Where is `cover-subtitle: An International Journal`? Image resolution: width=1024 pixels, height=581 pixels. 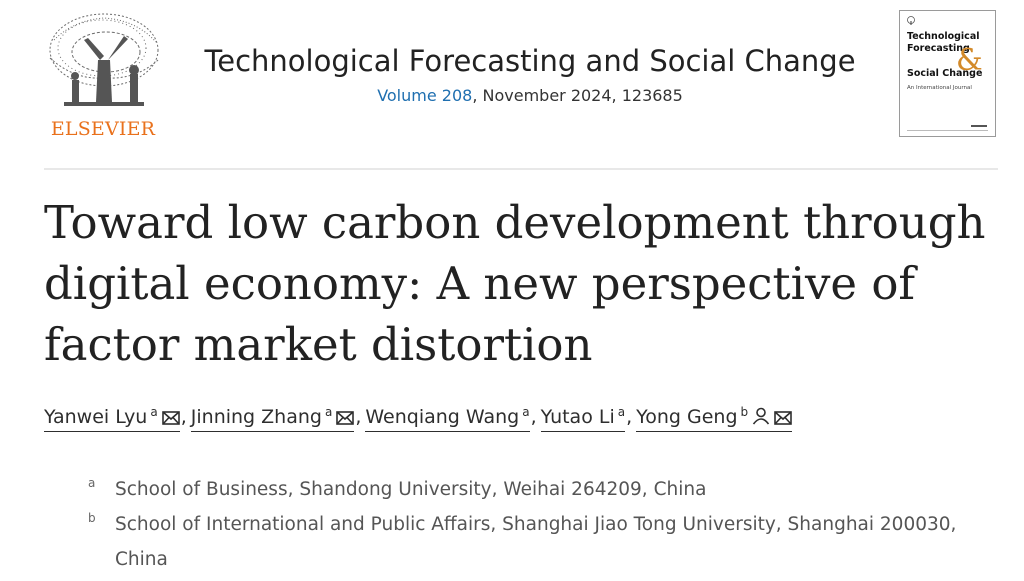 cover-subtitle: An International Journal is located at coordinates (939, 88).